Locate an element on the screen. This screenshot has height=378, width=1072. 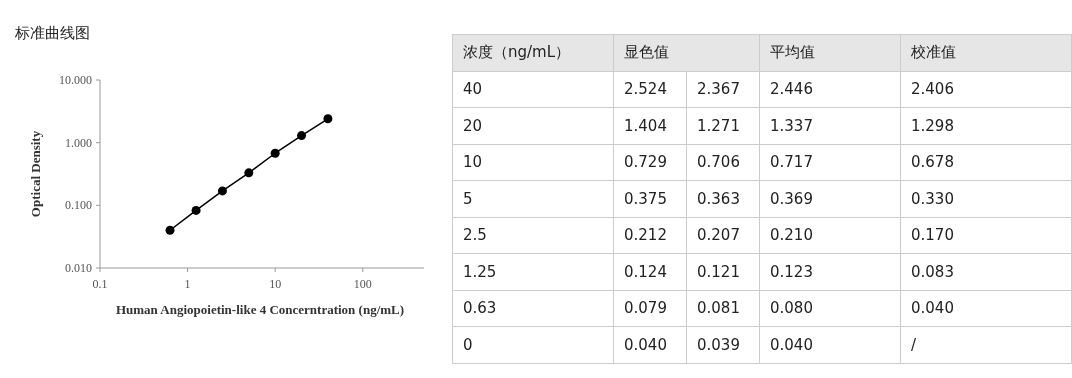
text: 0.080 is located at coordinates (791, 308).